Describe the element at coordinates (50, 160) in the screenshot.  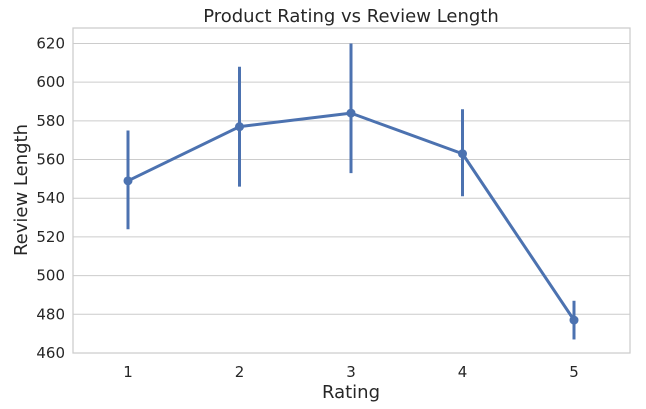
I see `y-tick-label: 560` at that location.